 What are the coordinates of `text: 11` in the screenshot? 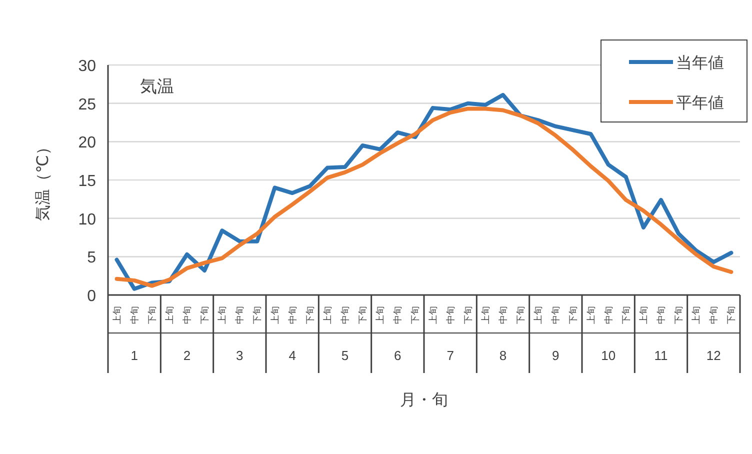 It's located at (661, 355).